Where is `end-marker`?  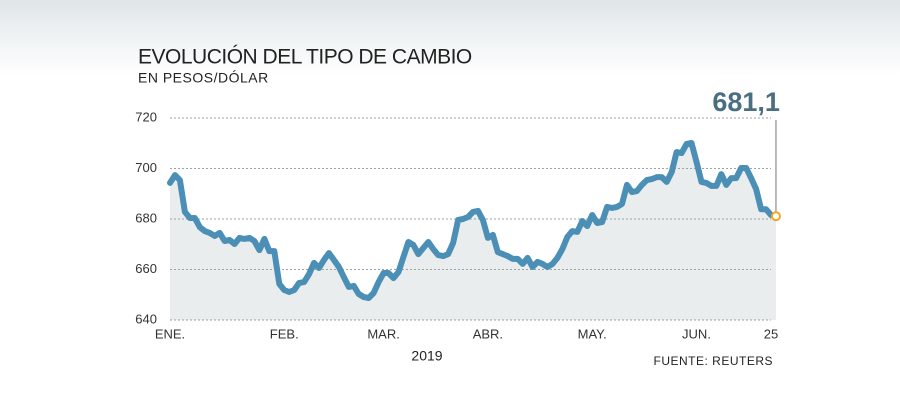 end-marker is located at coordinates (775, 216).